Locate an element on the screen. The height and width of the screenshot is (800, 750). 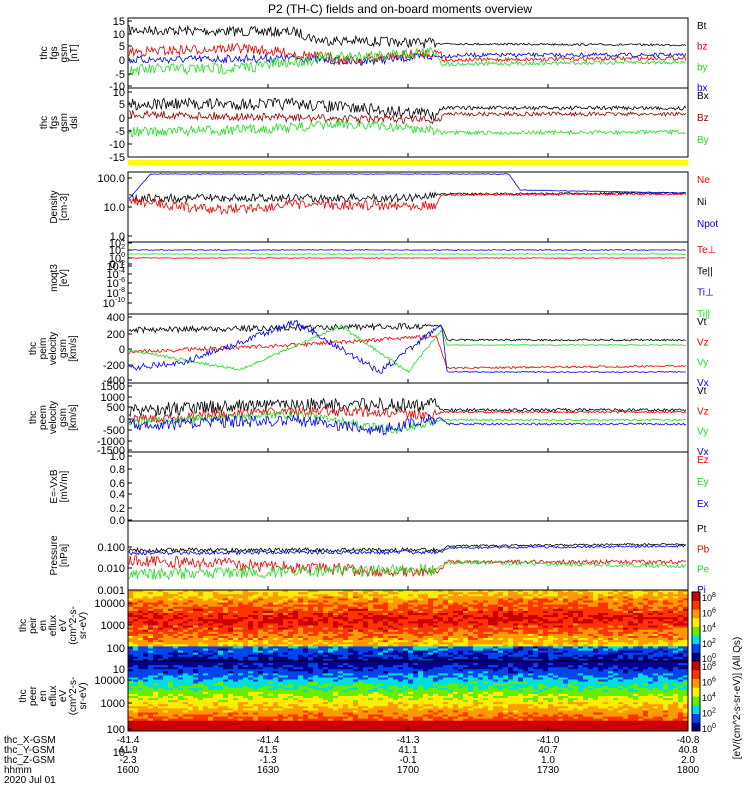
y-tick-label-base: 10 is located at coordinates (115, 251).